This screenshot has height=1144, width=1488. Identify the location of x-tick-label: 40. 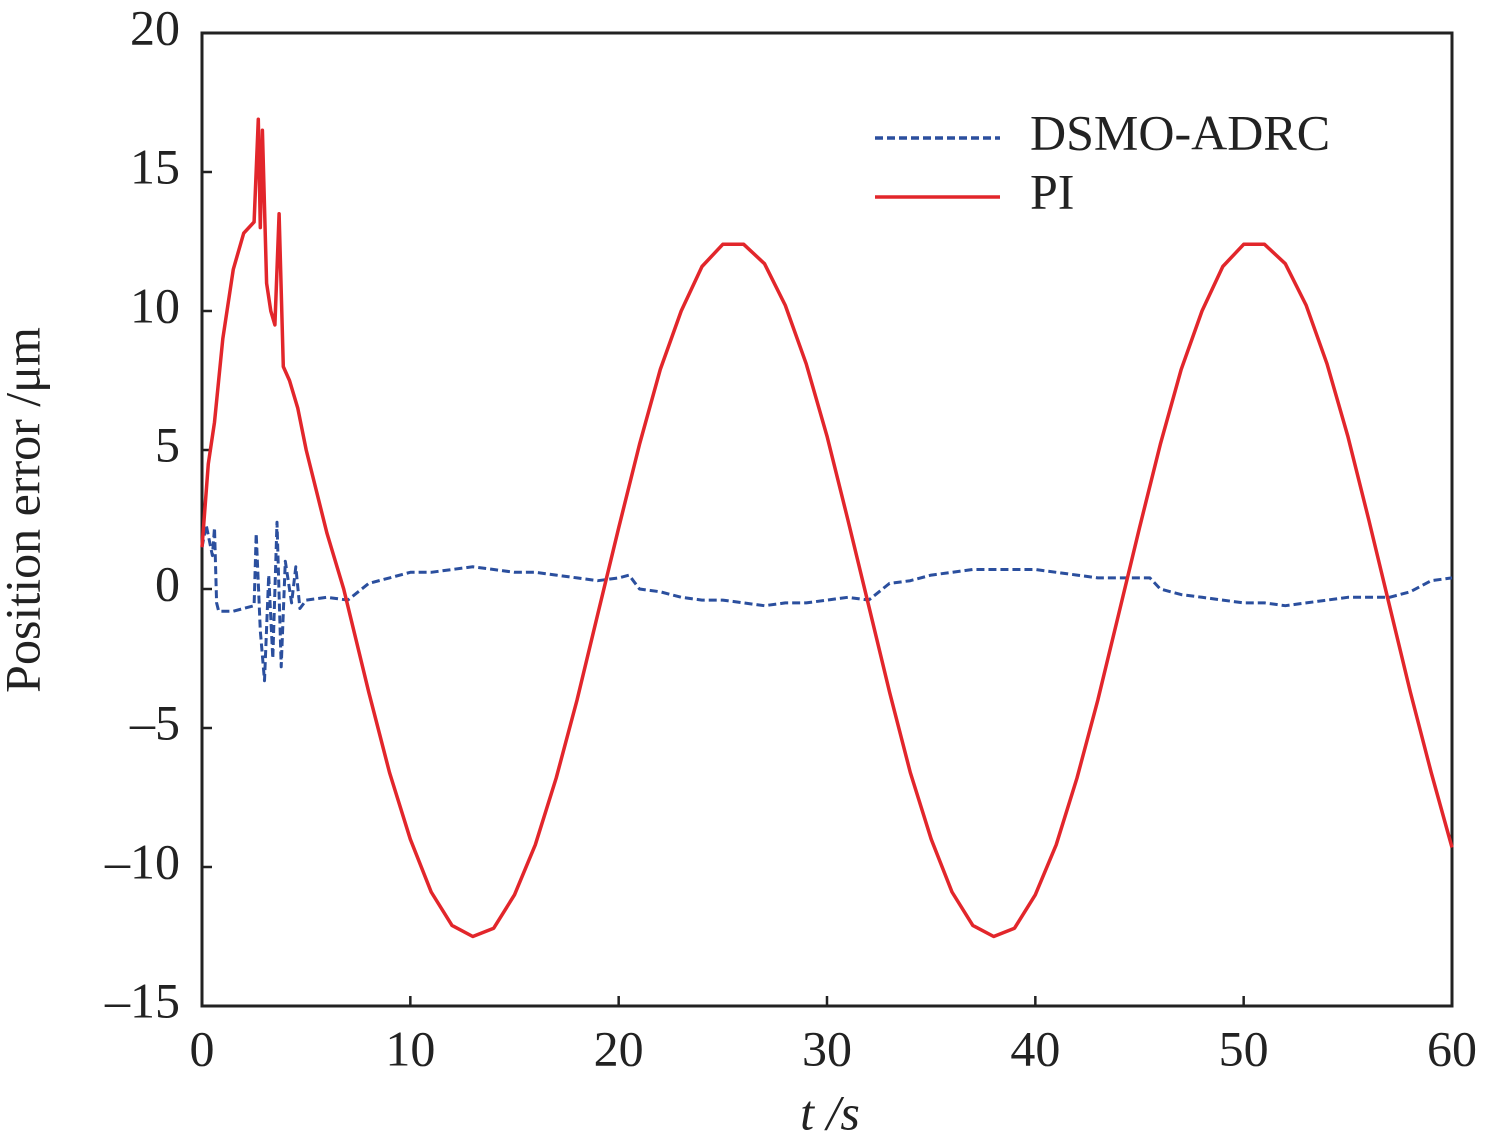
(1035, 1048).